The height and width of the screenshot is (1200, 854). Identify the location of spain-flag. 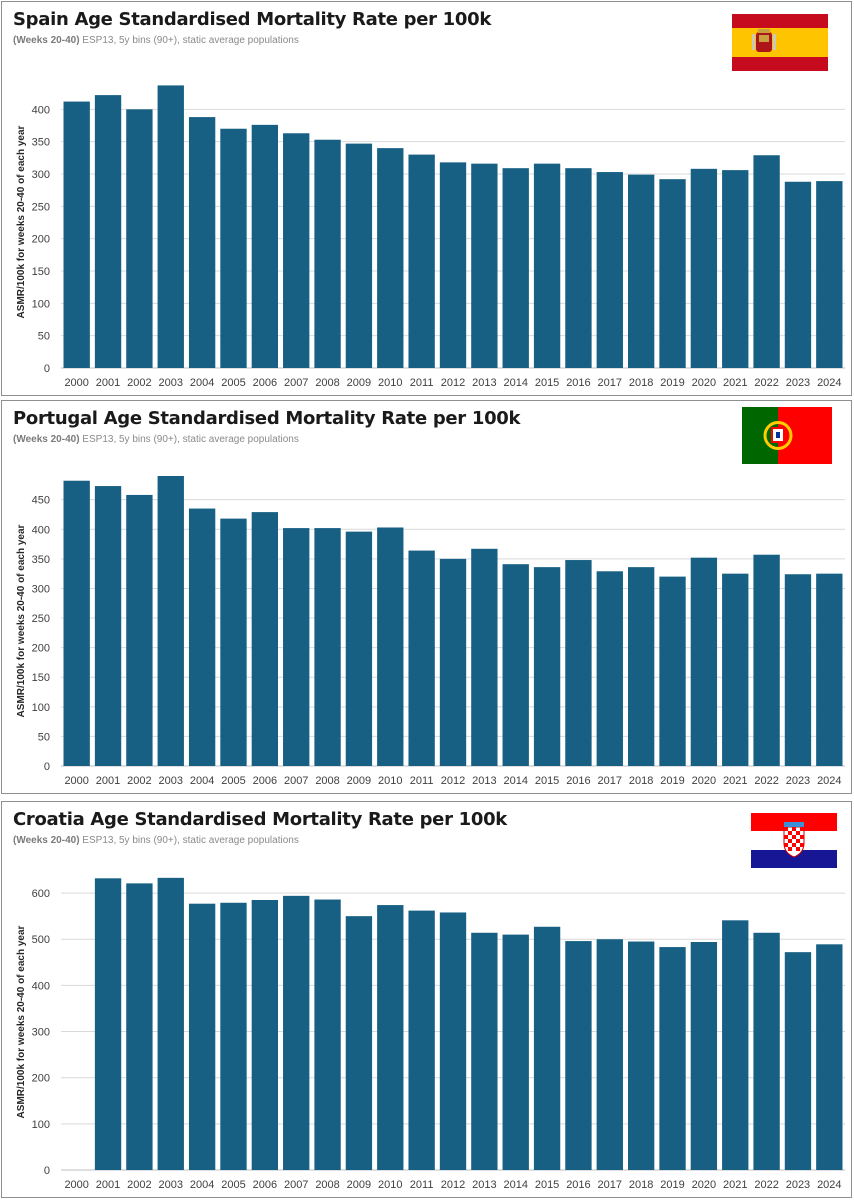
(780, 42).